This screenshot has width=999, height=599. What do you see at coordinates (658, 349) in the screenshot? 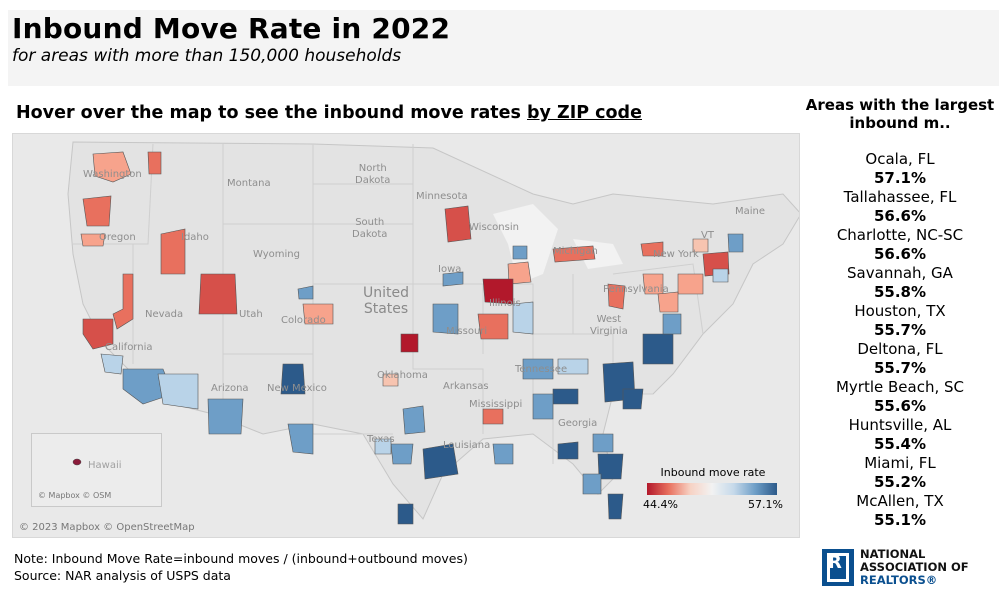
I see `region-charlotte` at bounding box center [658, 349].